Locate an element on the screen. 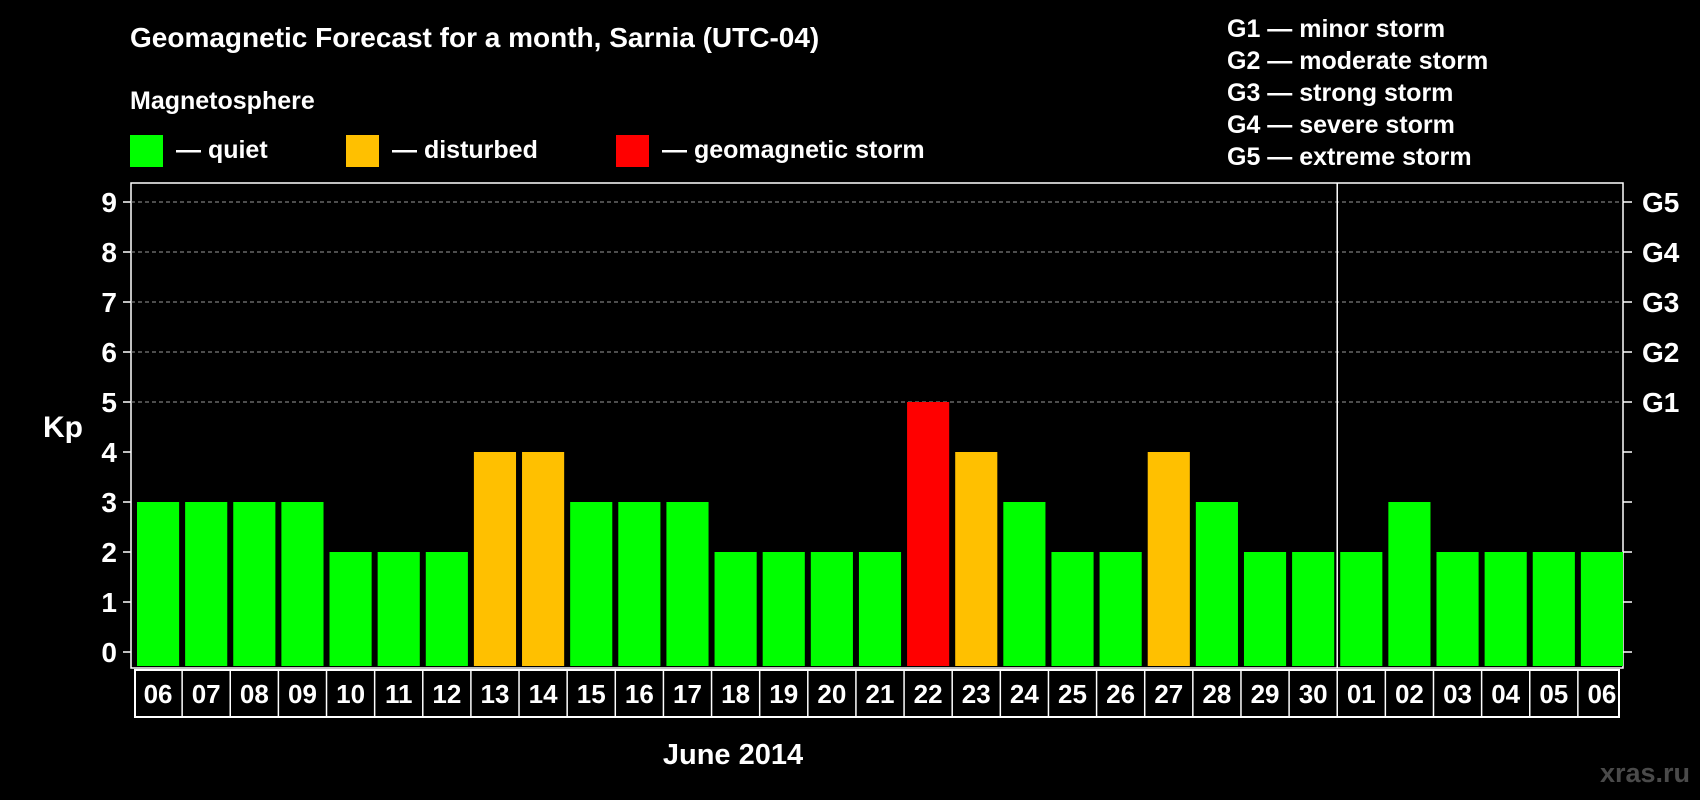  x-tick-label: 13 is located at coordinates (495, 694).